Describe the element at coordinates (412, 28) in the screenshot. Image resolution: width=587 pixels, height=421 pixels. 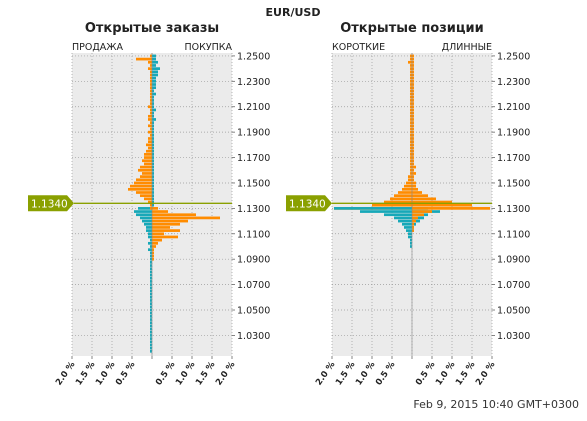
I see `positions-title: Открытые позиции` at that location.